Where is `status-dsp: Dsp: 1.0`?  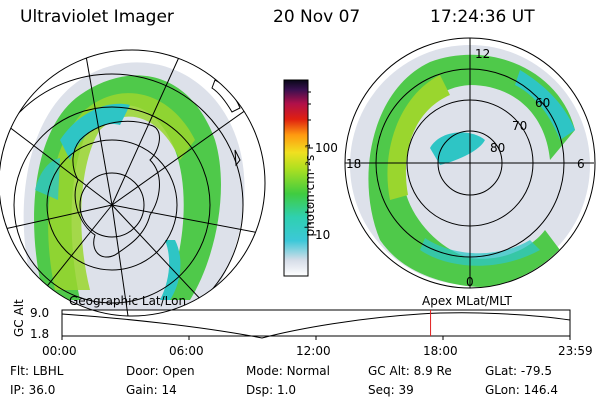 status-dsp: Dsp: 1.0 is located at coordinates (271, 390).